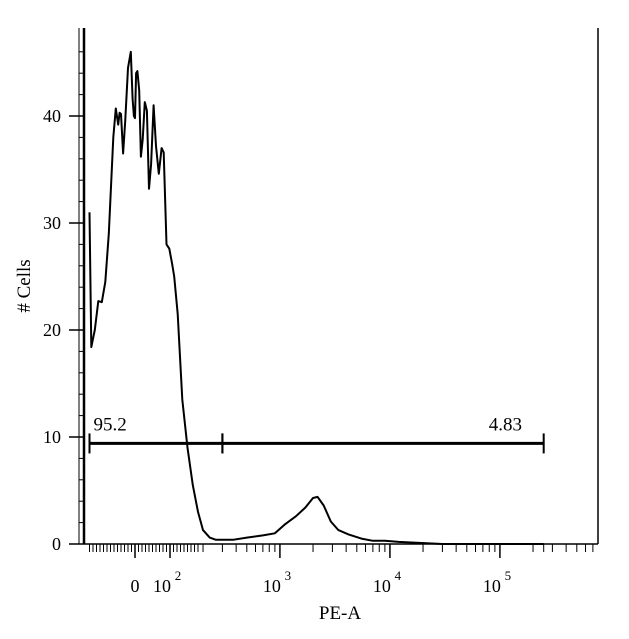 This screenshot has width=629, height=639. Describe the element at coordinates (316, 434) in the screenshot. I see `gate-layer: 95.2 4.83` at that location.